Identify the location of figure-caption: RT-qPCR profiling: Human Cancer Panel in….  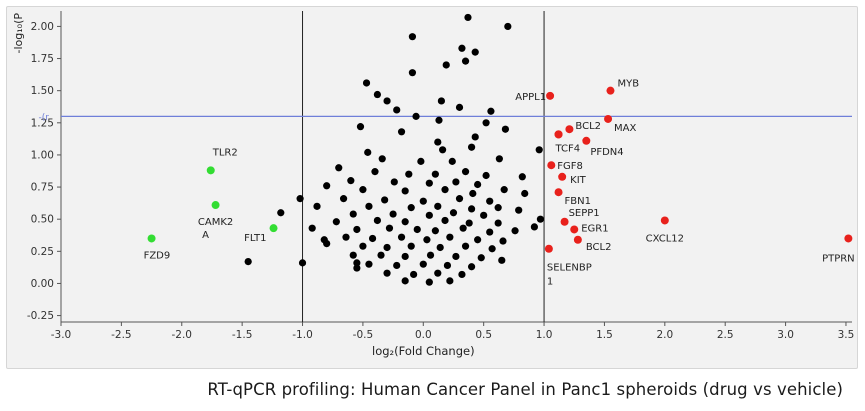
(525, 389).